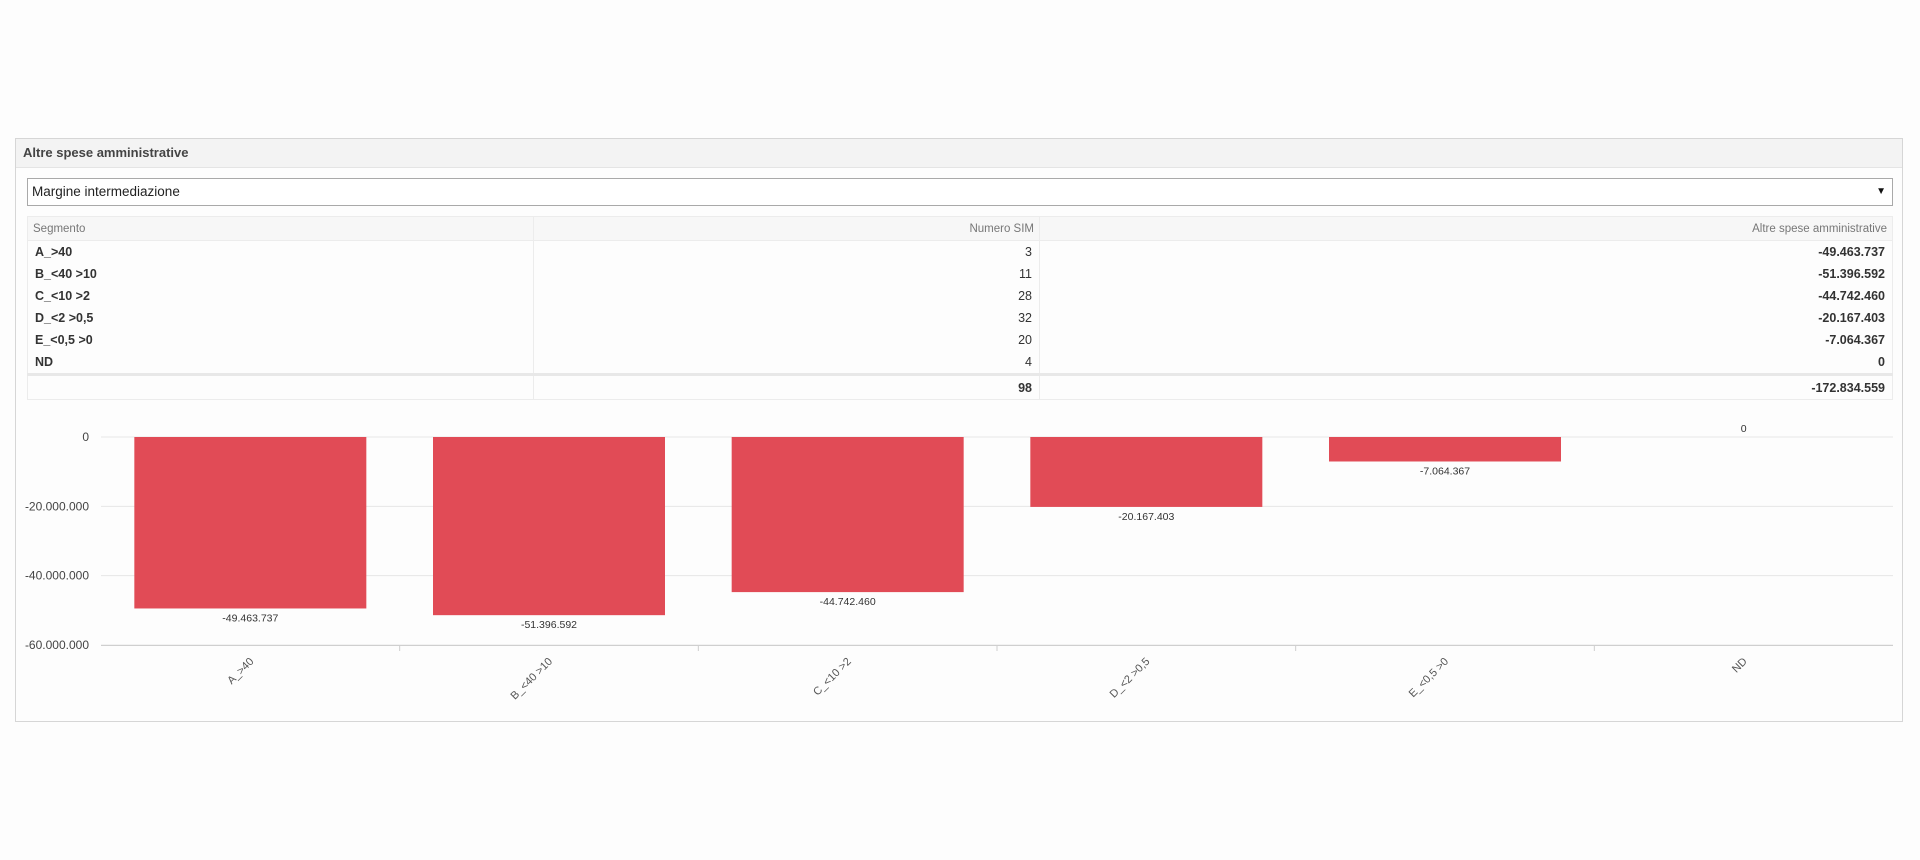 The image size is (1920, 860). I want to click on data-label: -49.463.737, so click(250, 618).